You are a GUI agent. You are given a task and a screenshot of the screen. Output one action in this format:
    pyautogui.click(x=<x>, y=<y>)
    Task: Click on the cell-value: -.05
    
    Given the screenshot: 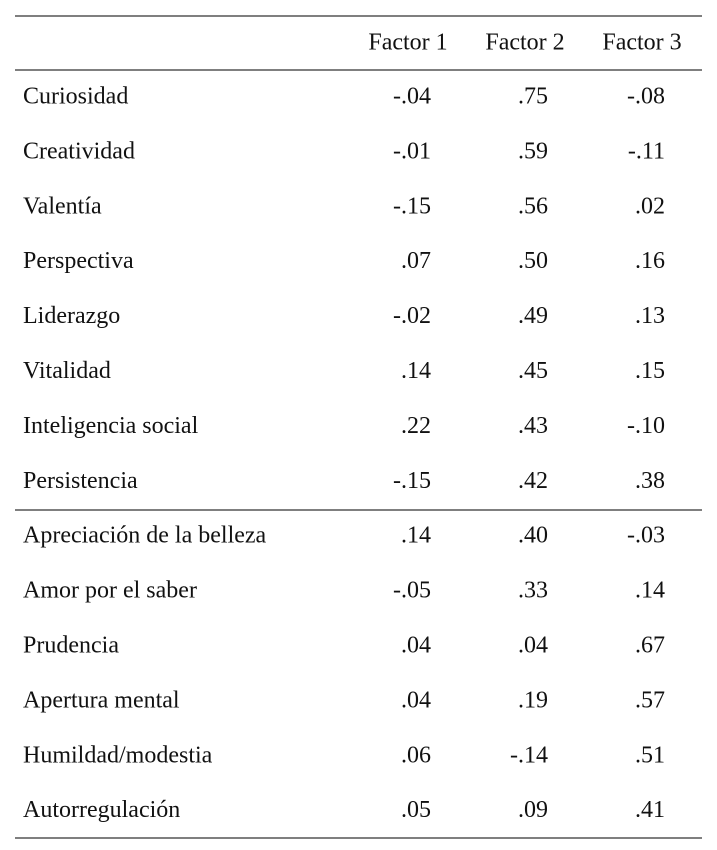 What is the action you would take?
    pyautogui.click(x=412, y=591)
    